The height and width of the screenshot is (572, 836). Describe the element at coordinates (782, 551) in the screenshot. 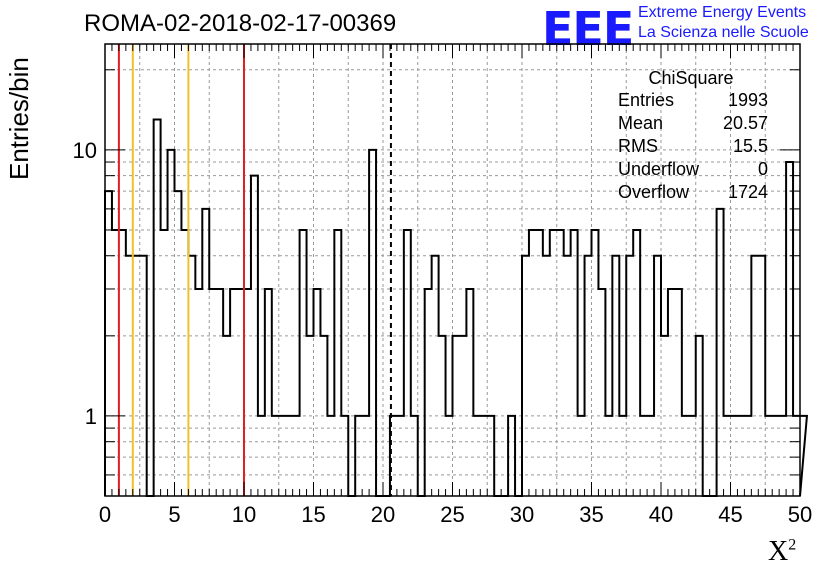

I see `x-axis-label: X2` at that location.